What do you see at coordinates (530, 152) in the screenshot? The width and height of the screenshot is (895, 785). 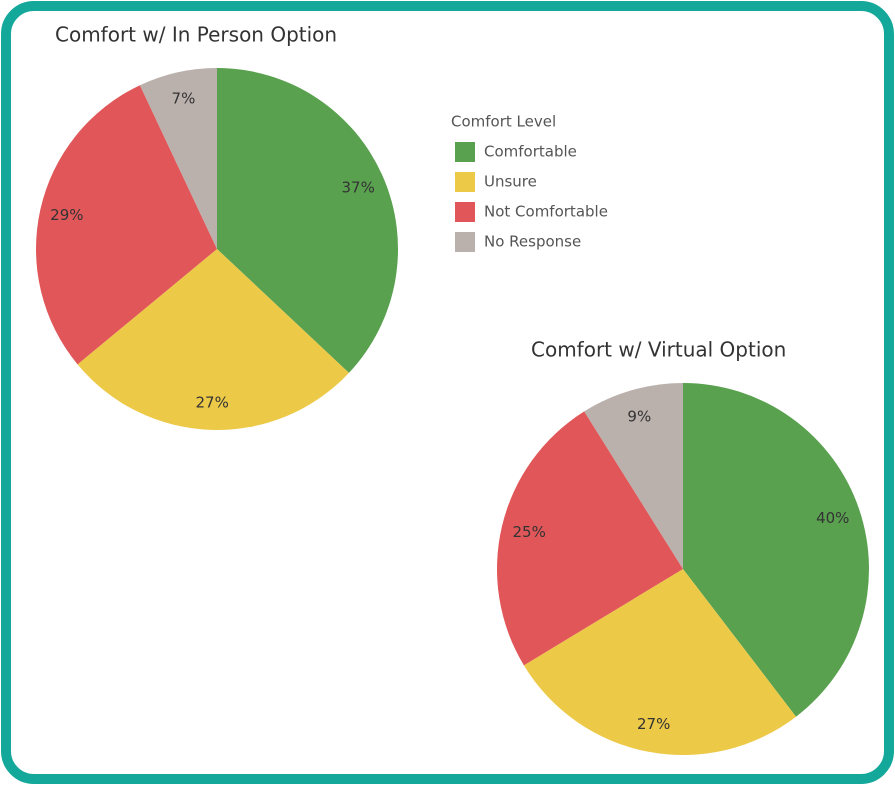 I see `legend-label: Comfortable` at bounding box center [530, 152].